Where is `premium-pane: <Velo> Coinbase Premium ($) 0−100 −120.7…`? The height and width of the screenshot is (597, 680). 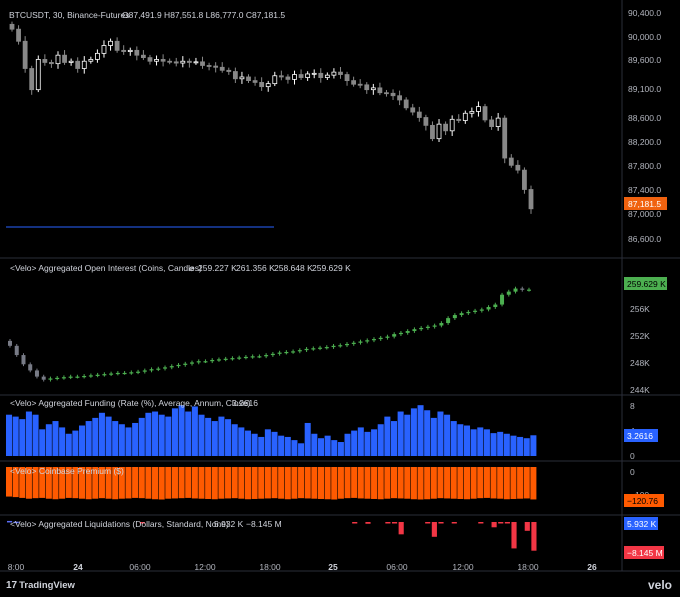 premium-pane: <Velo> Coinbase Premium ($) 0−100 −120.7… is located at coordinates (335, 486).